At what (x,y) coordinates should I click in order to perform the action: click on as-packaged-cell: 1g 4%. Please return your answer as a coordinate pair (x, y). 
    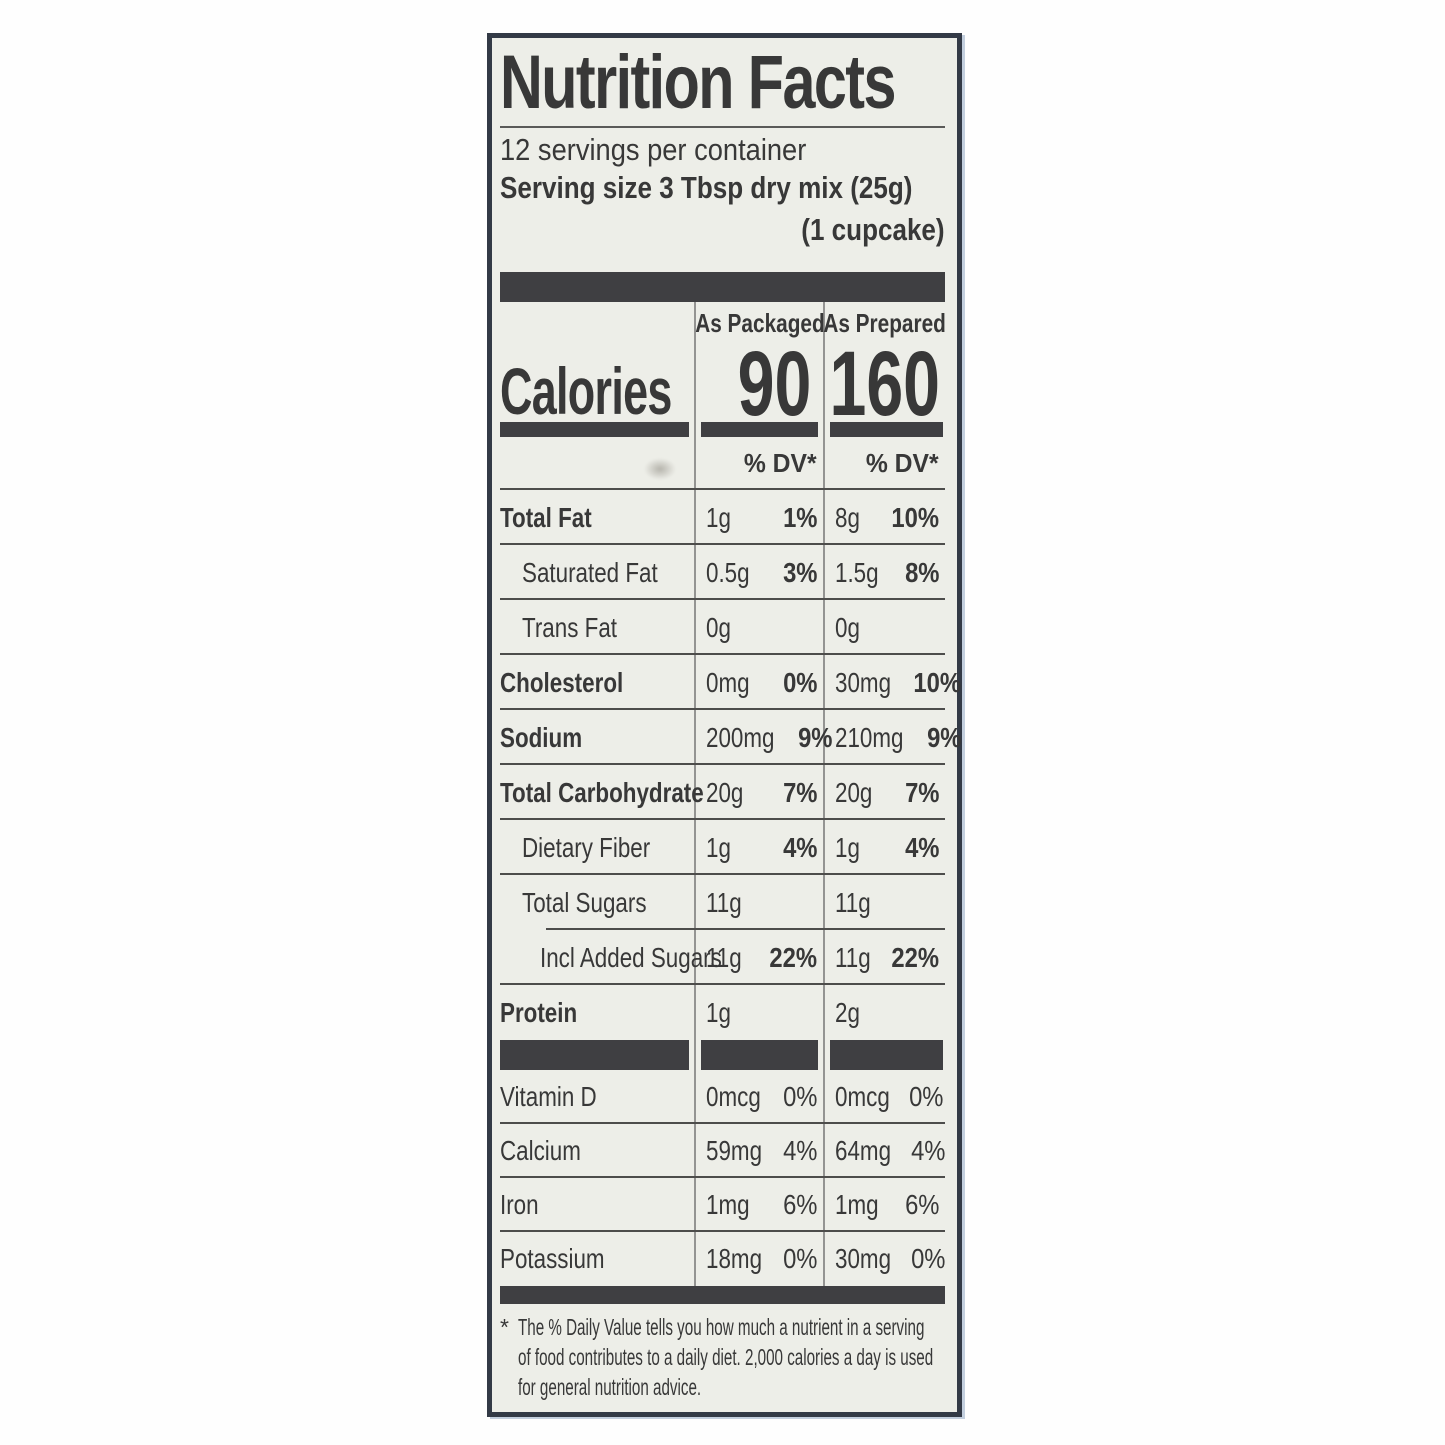
    Looking at the image, I should click on (758, 847).